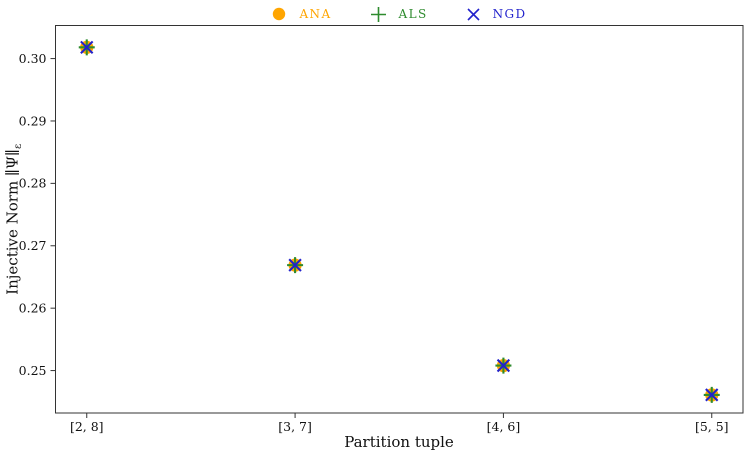 The width and height of the screenshot is (747, 458). I want to click on legend-item-als: ALS, so click(399, 14).